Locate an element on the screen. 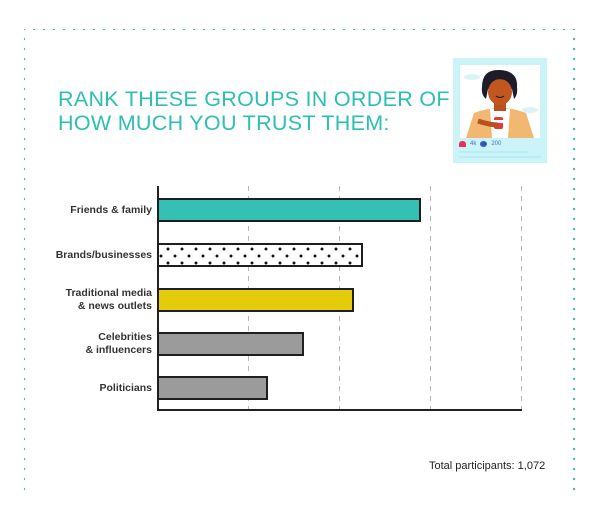  social-post-illustration: 4k 200 is located at coordinates (500, 110).